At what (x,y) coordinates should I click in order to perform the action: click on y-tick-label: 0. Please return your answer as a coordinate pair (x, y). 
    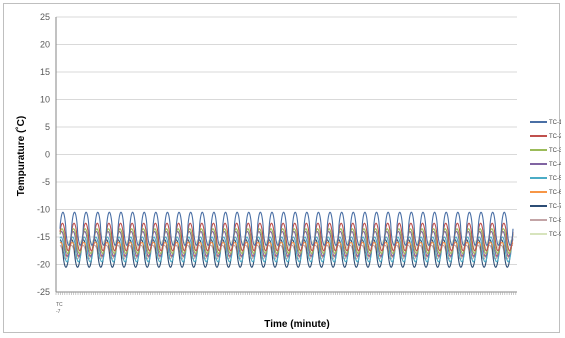
    Looking at the image, I should click on (47, 155).